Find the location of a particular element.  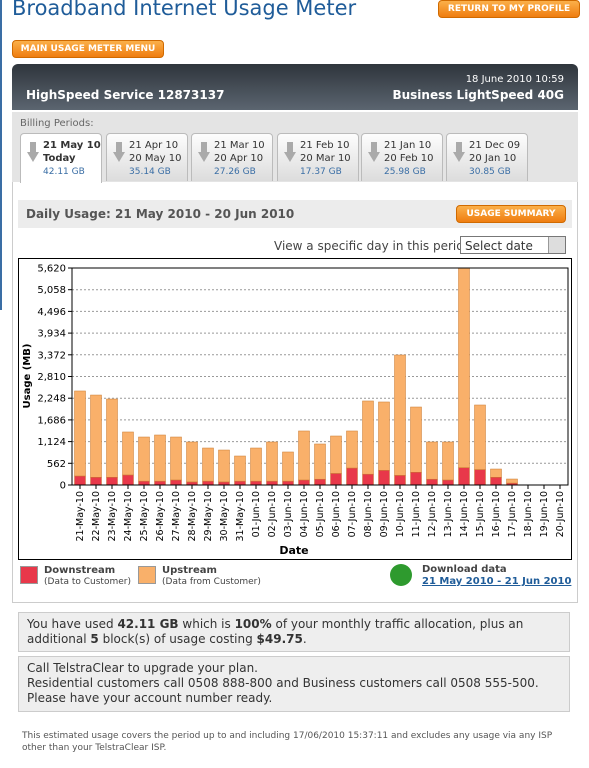

tab-from: 21 Jan 10 is located at coordinates (408, 145).